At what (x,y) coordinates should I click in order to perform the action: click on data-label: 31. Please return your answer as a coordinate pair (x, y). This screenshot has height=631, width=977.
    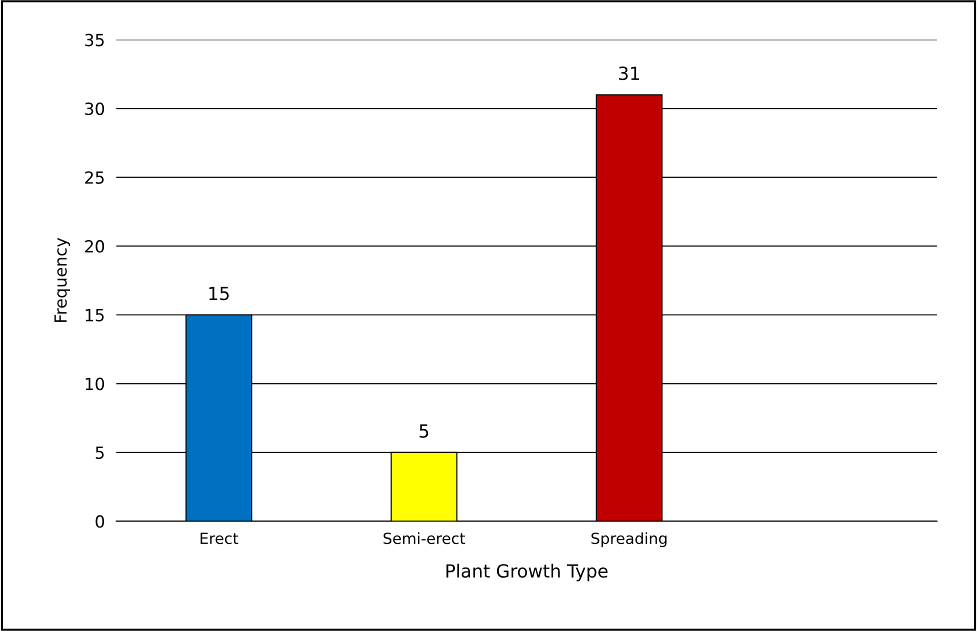
    Looking at the image, I should click on (629, 73).